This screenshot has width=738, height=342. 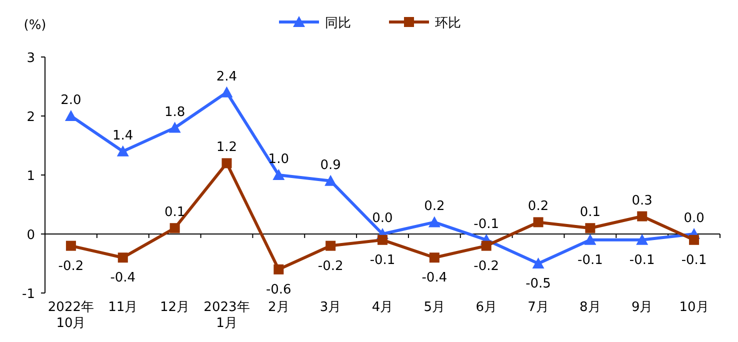 I want to click on y-tick-label: -1, so click(x=28, y=294).